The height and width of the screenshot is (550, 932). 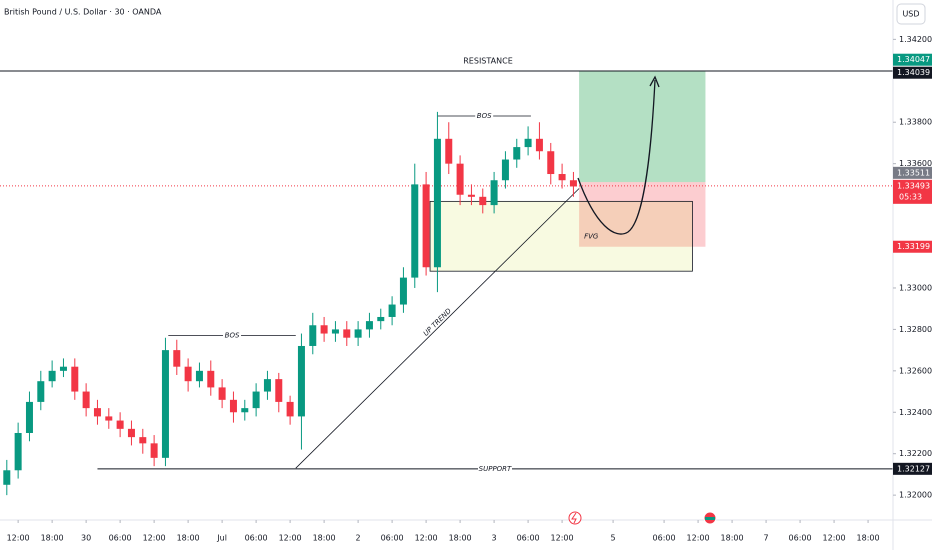 I want to click on price-tag-label: 1.32127, so click(x=913, y=468).